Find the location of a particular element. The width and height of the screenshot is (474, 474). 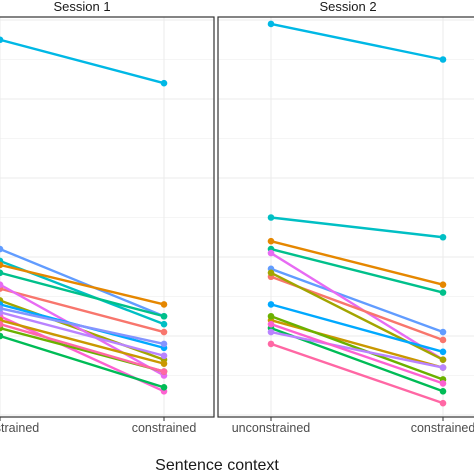

data-point-1-5-unconstrained is located at coordinates (2, 265).